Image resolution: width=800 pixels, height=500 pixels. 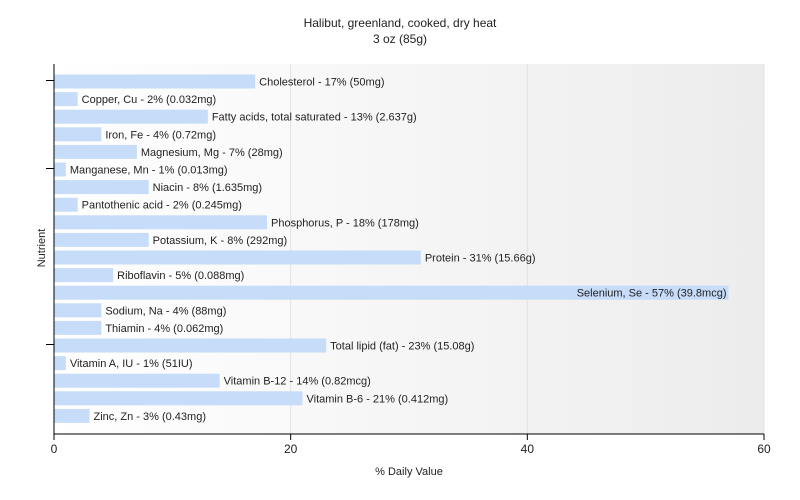 I want to click on x-axis-label: % Daily Value, so click(x=409, y=472).